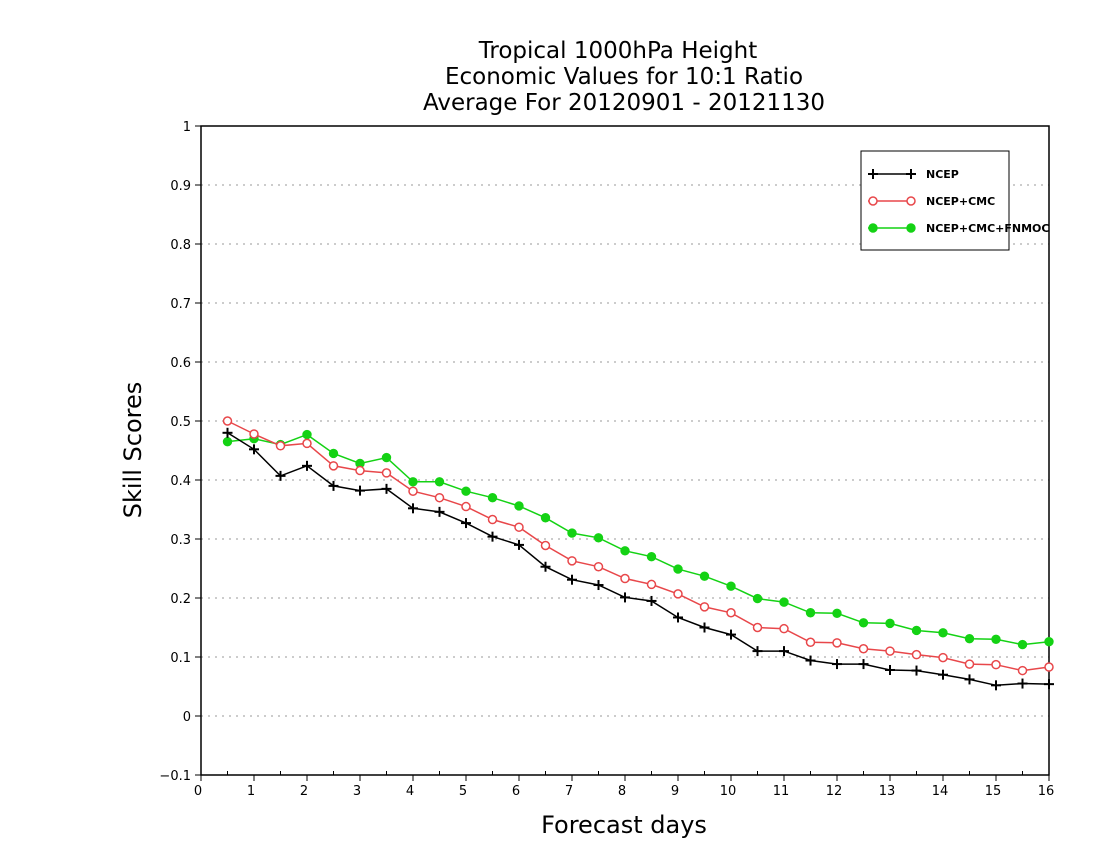 Image resolution: width=1100 pixels, height=850 pixels. What do you see at coordinates (960, 201) in the screenshot?
I see `legend-label: NCEP+CMC` at bounding box center [960, 201].